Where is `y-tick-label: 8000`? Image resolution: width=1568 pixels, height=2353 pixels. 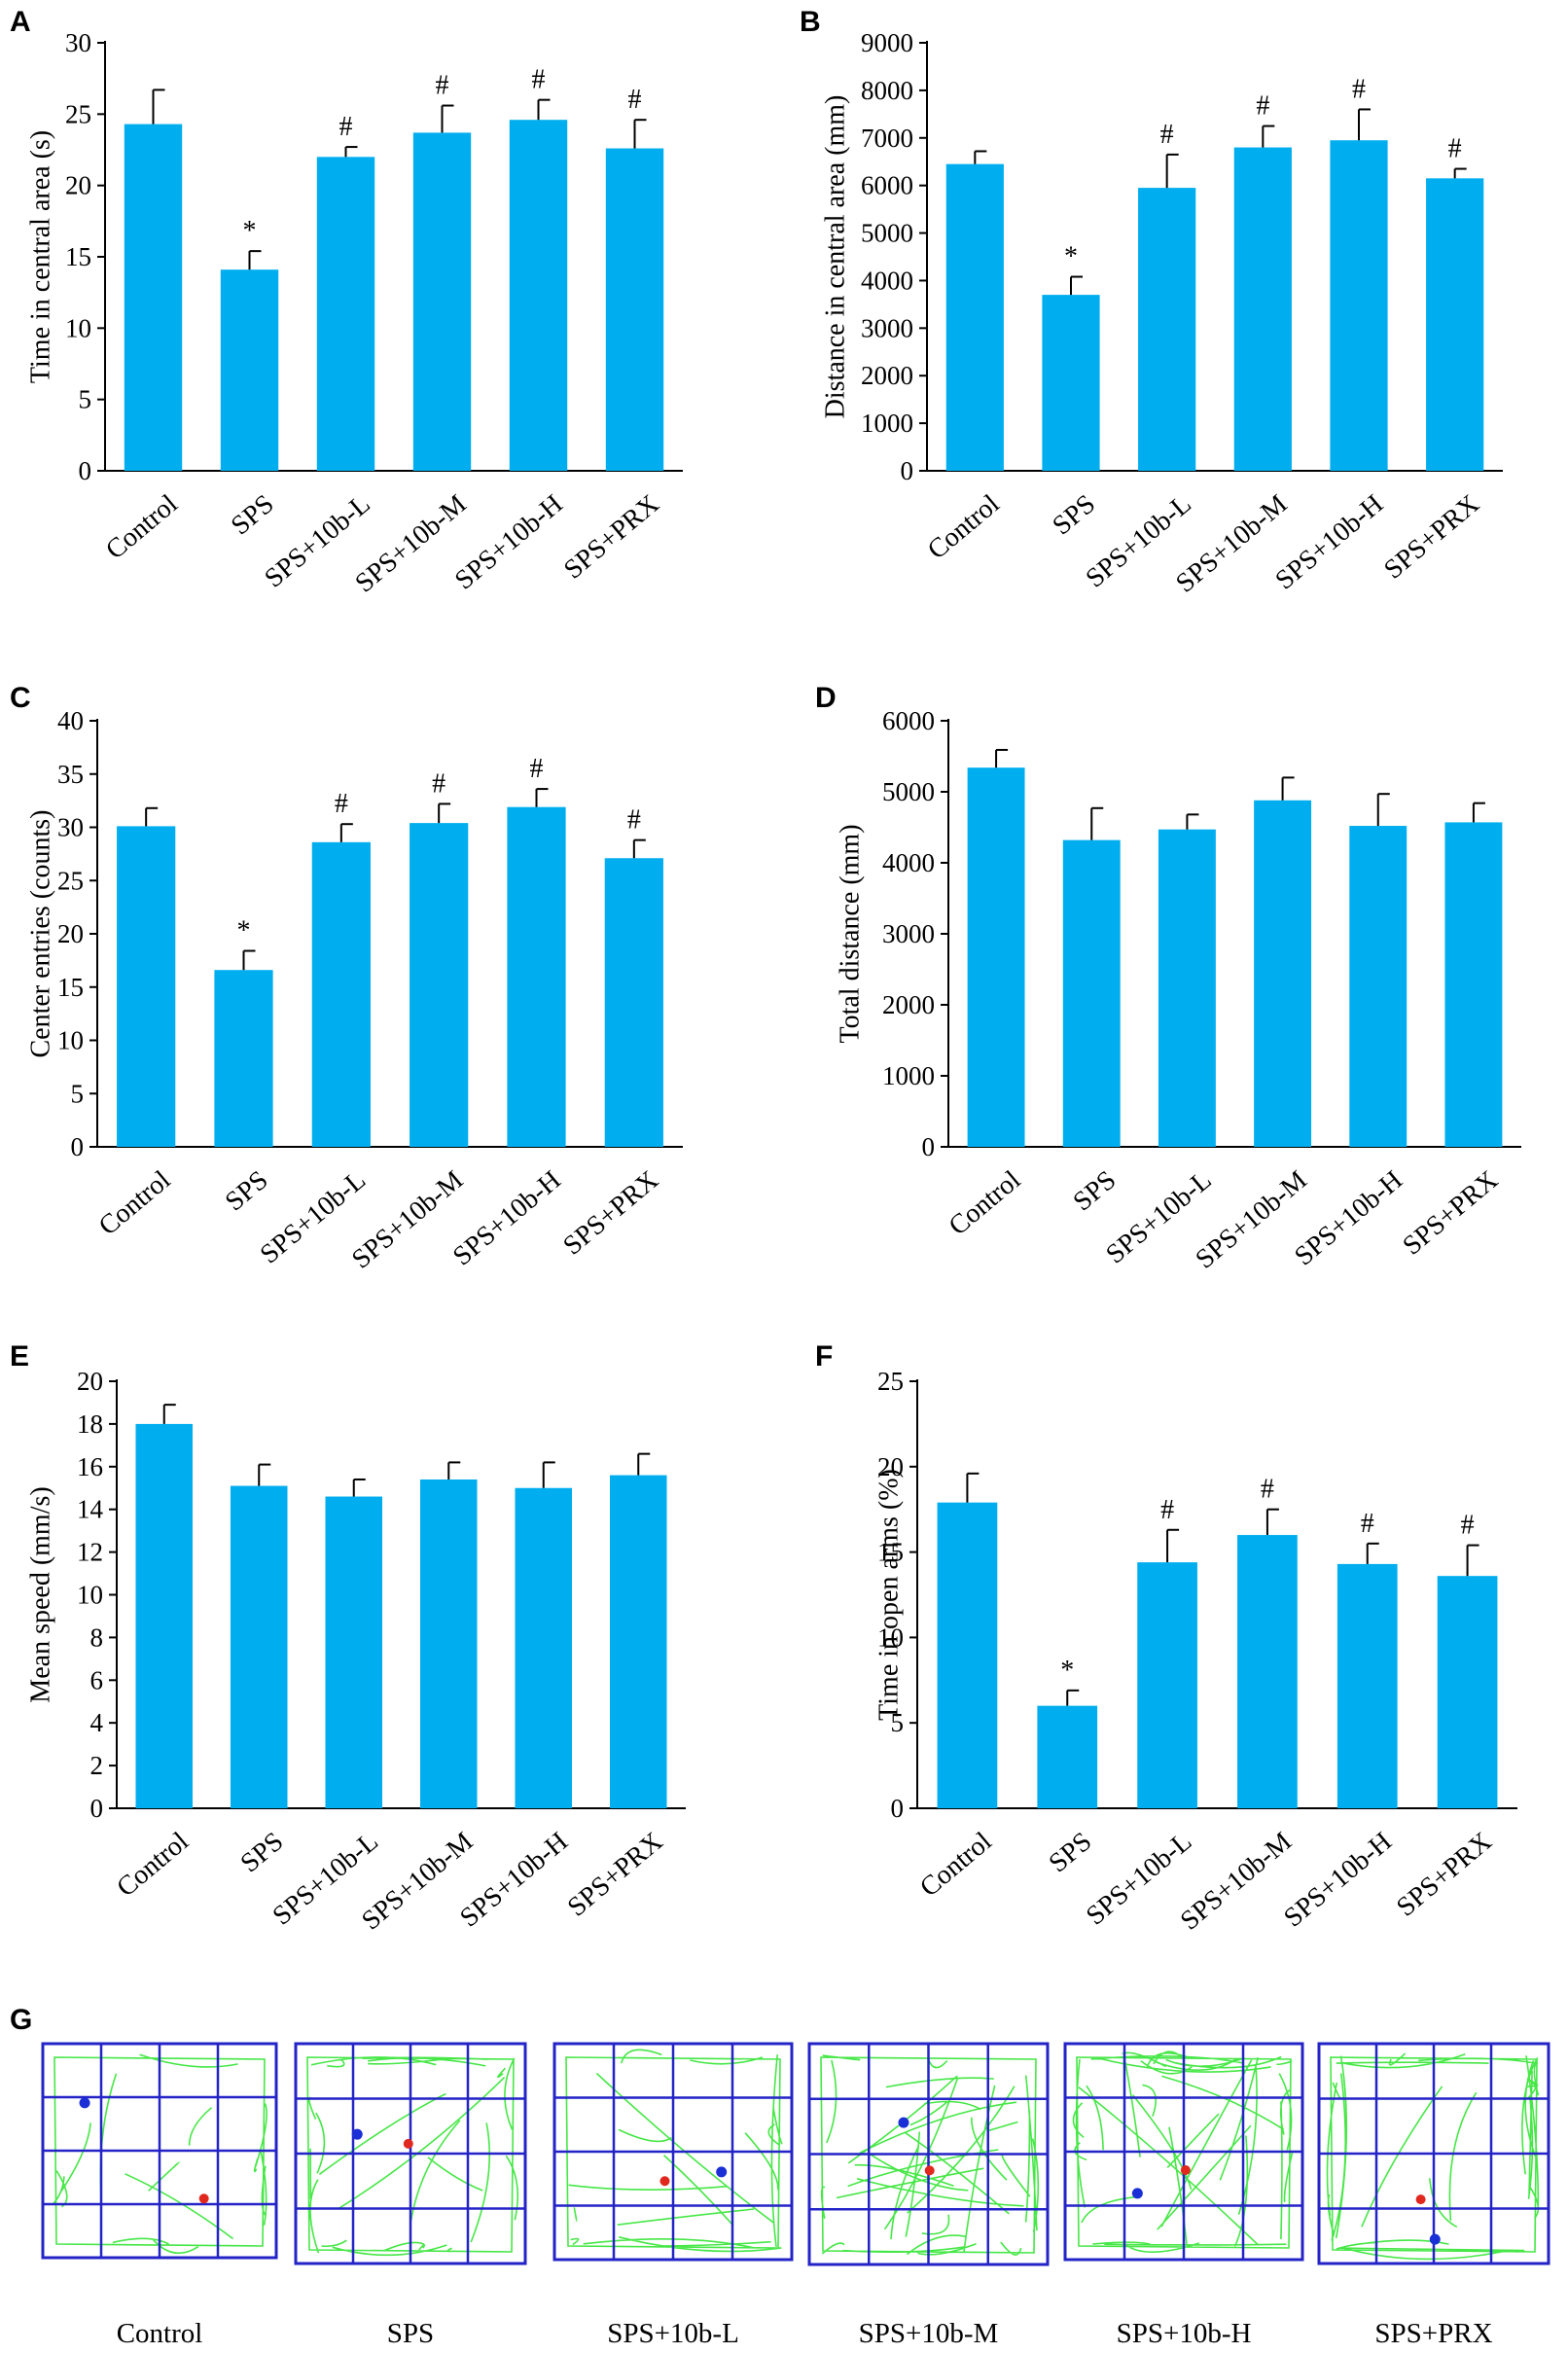
y-tick-label: 8000 is located at coordinates (887, 90).